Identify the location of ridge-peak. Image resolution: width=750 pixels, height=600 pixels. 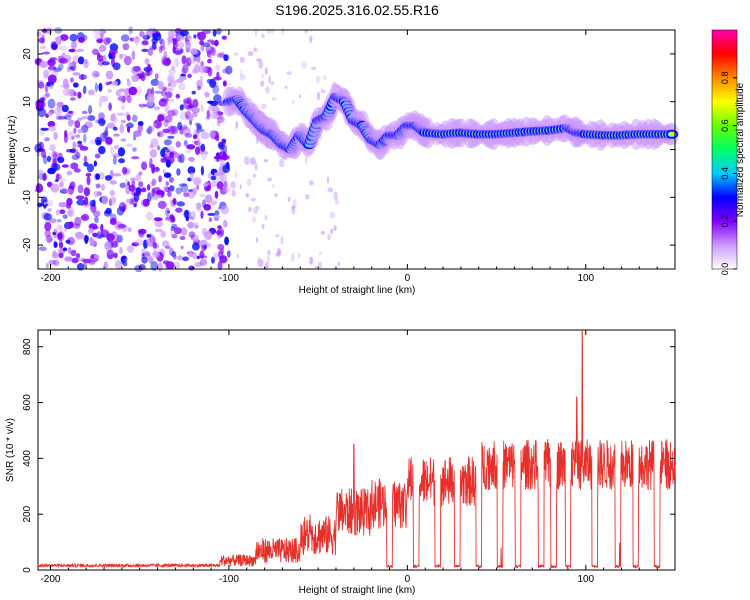
(672, 134).